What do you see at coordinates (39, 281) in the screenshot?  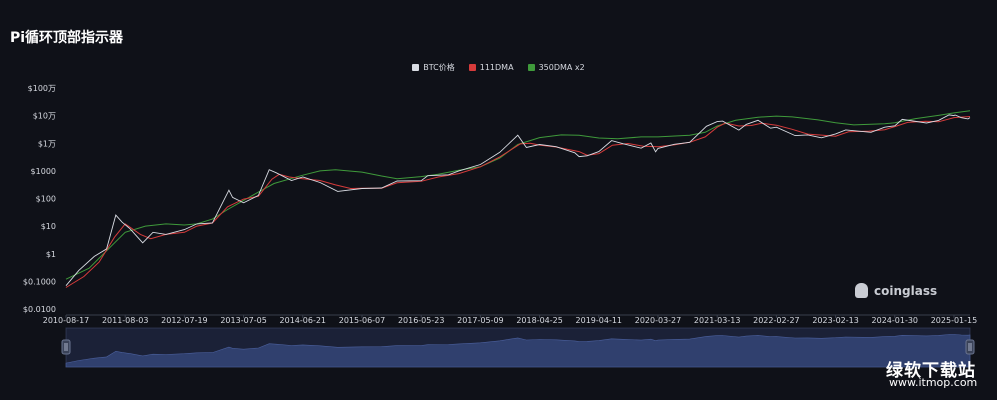 I see `y-tick-label: $0.1000` at bounding box center [39, 281].